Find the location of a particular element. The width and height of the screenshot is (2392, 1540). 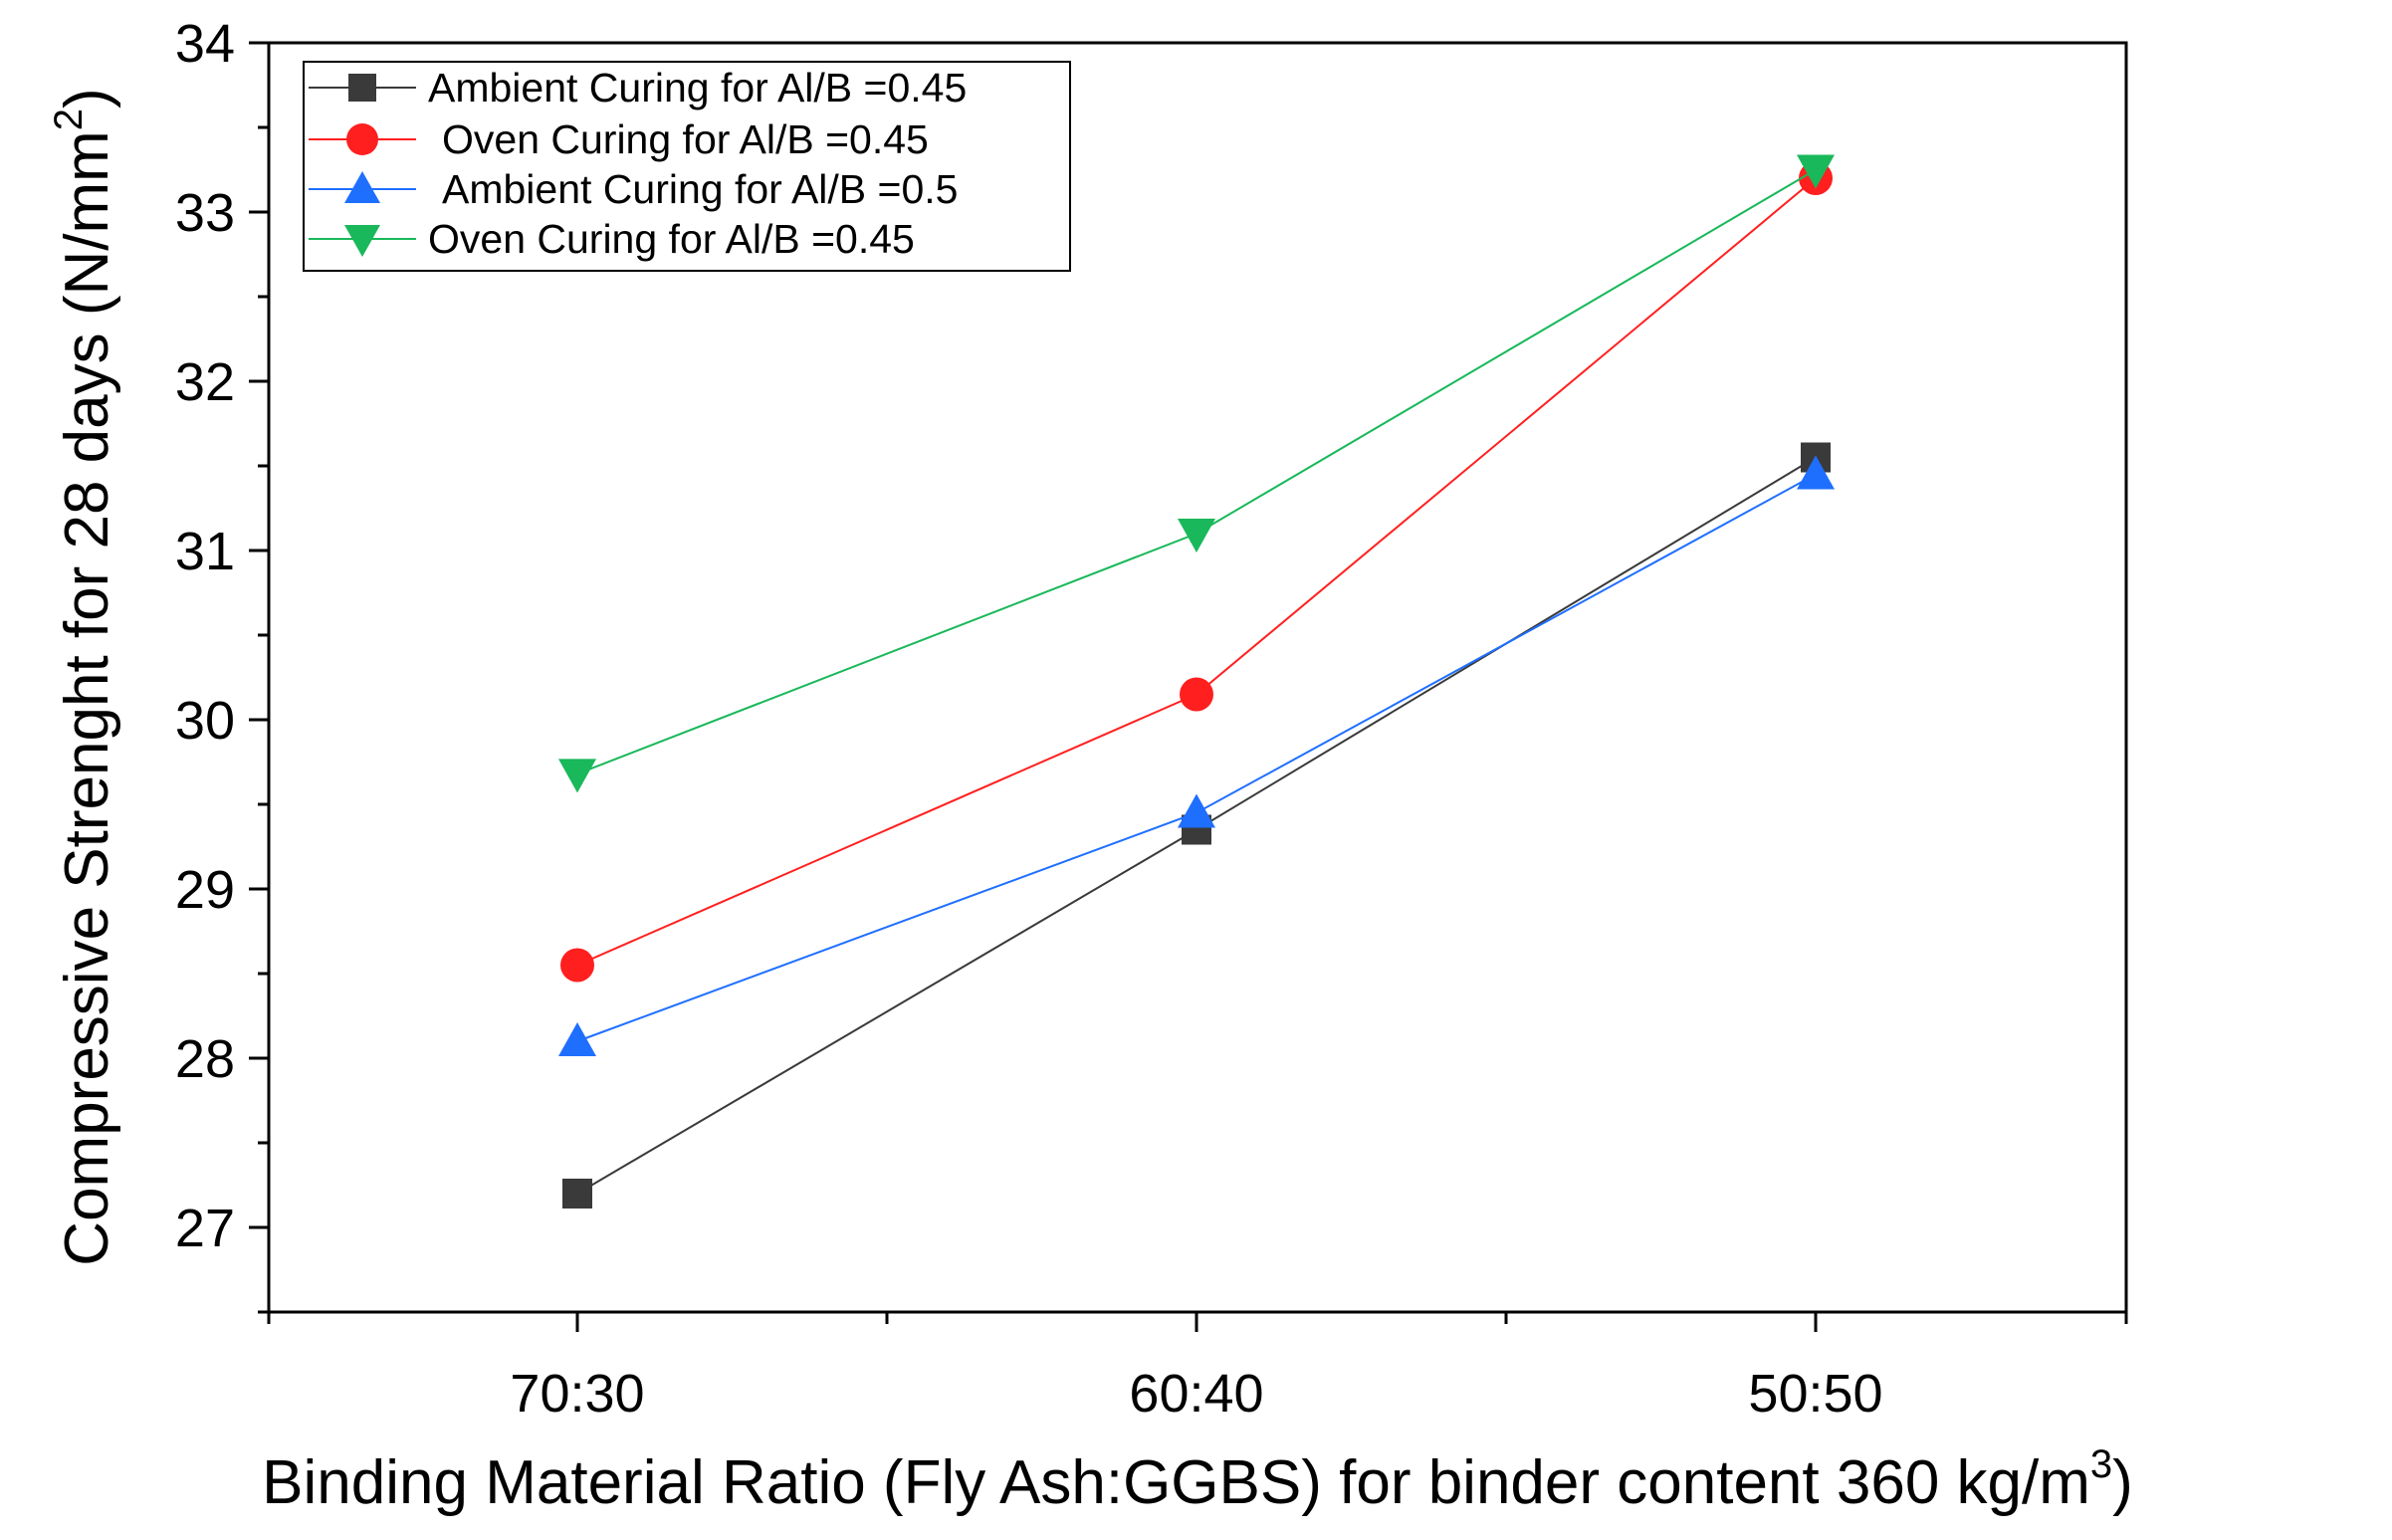

y-tick-label: 32 is located at coordinates (205, 382).